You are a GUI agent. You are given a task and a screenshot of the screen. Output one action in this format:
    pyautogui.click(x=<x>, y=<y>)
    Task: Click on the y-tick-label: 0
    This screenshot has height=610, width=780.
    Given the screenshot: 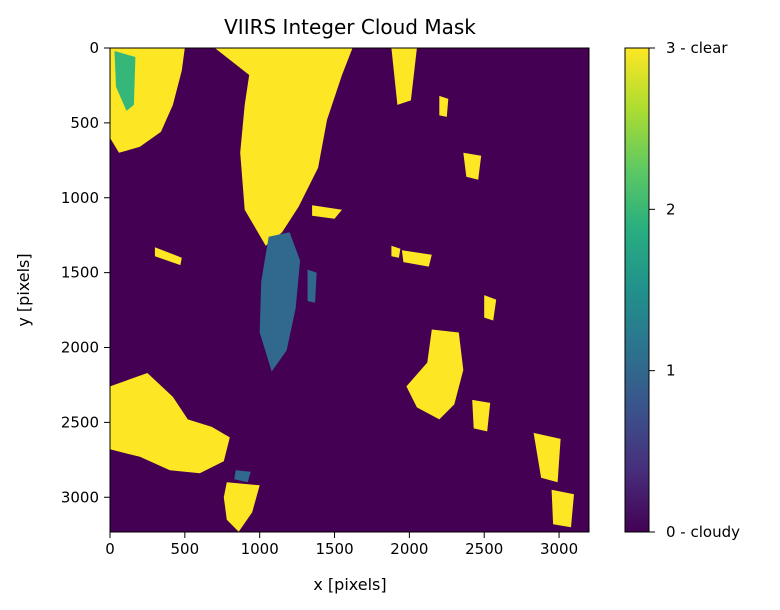 What is the action you would take?
    pyautogui.click(x=94, y=48)
    